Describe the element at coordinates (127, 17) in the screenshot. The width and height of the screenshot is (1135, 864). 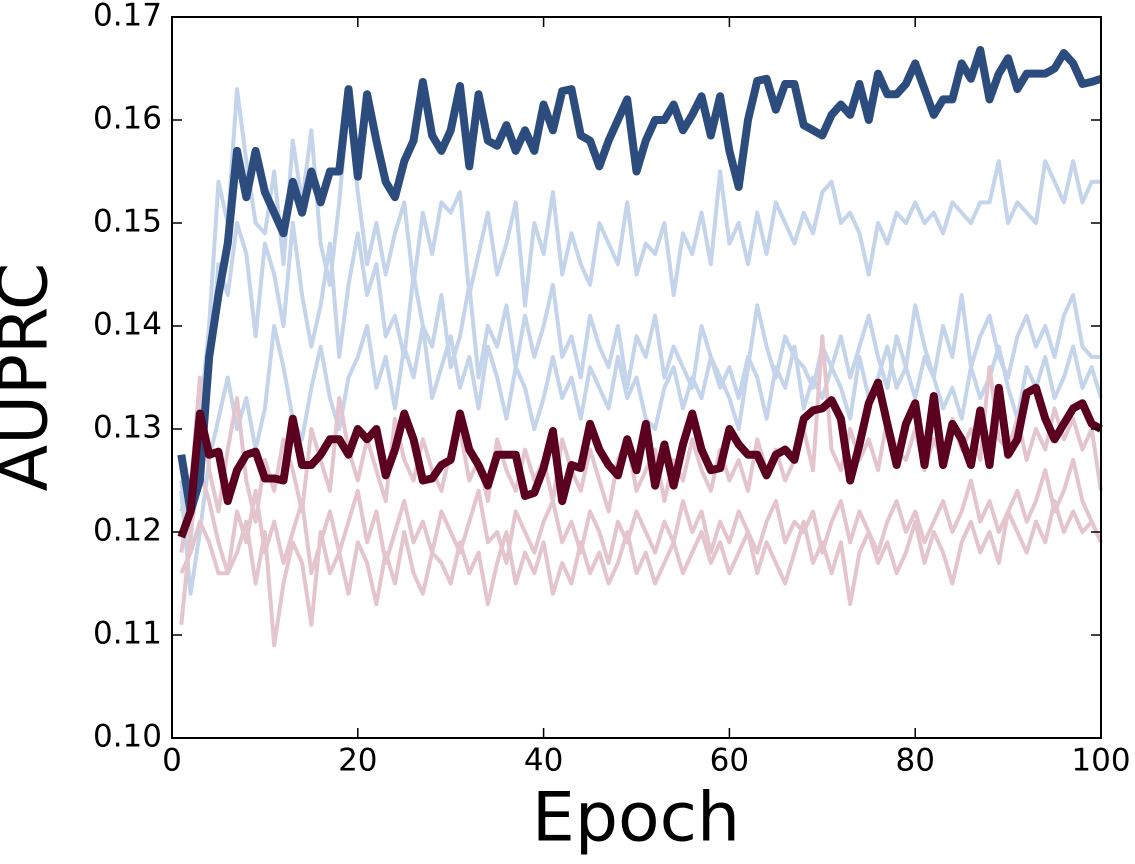
I see `y-tick-label: 0.17` at that location.